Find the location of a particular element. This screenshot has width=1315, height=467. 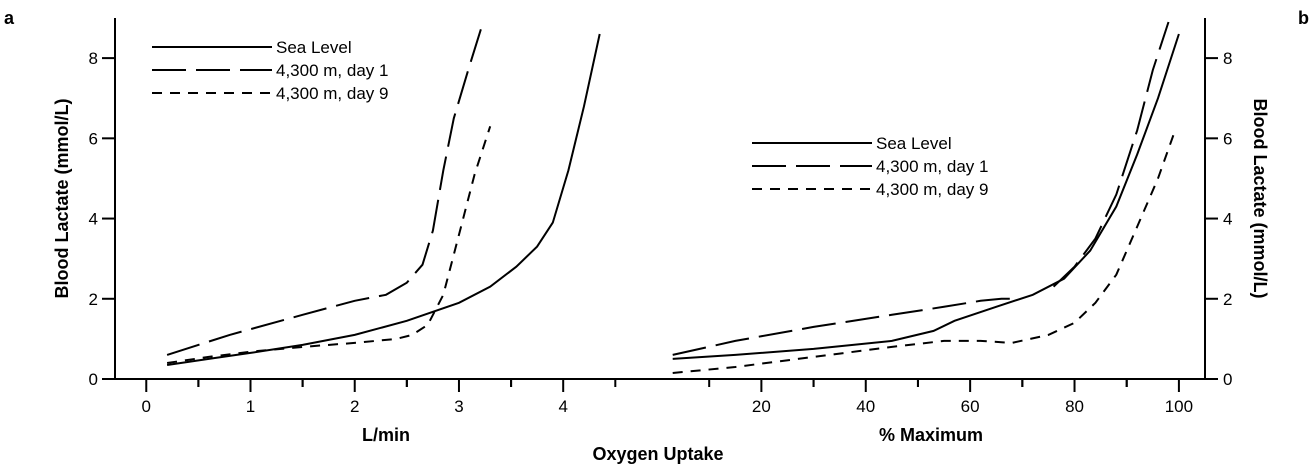

panel-a-letter: a is located at coordinates (9, 18).